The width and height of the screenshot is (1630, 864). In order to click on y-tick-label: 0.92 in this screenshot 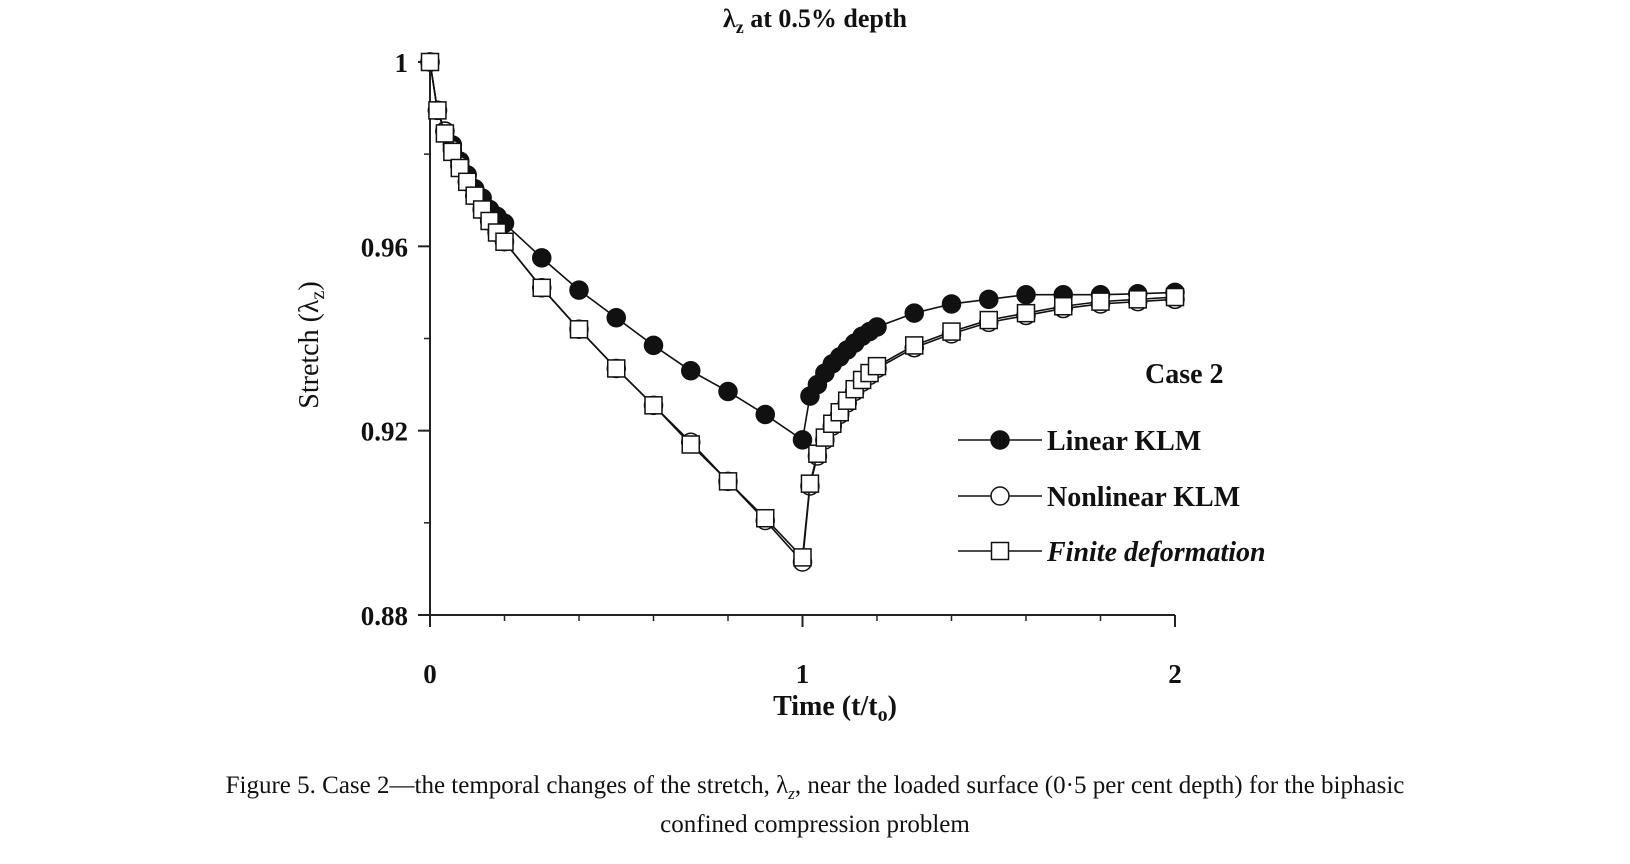, I will do `click(384, 432)`.